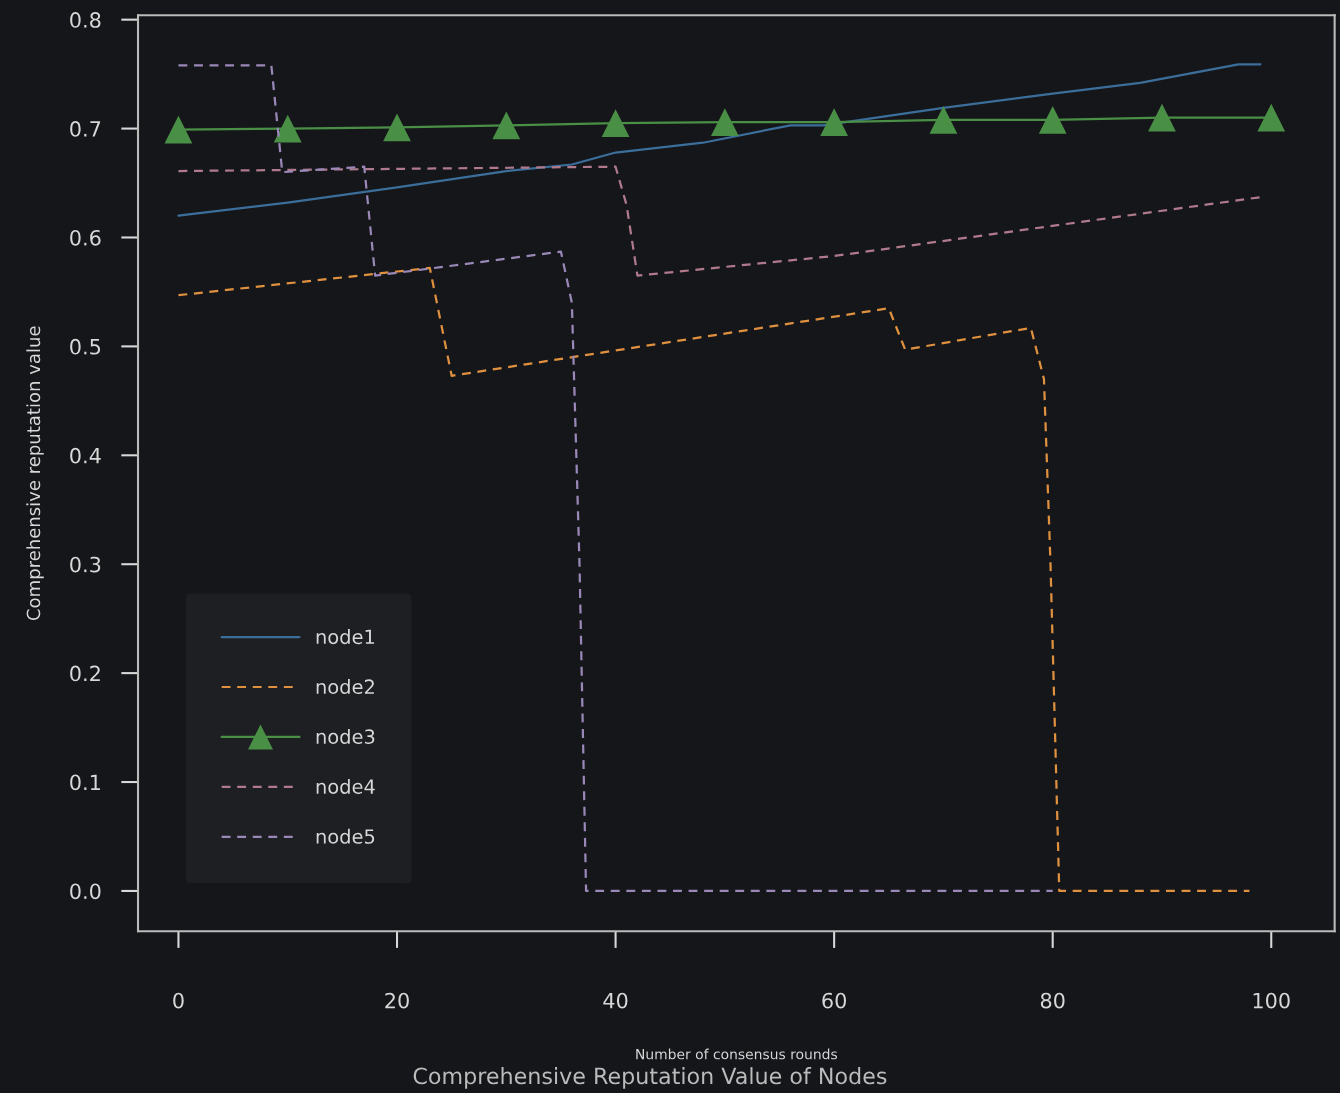 The image size is (1340, 1093). Describe the element at coordinates (85, 129) in the screenshot. I see `y-tick-label: 0.7` at that location.